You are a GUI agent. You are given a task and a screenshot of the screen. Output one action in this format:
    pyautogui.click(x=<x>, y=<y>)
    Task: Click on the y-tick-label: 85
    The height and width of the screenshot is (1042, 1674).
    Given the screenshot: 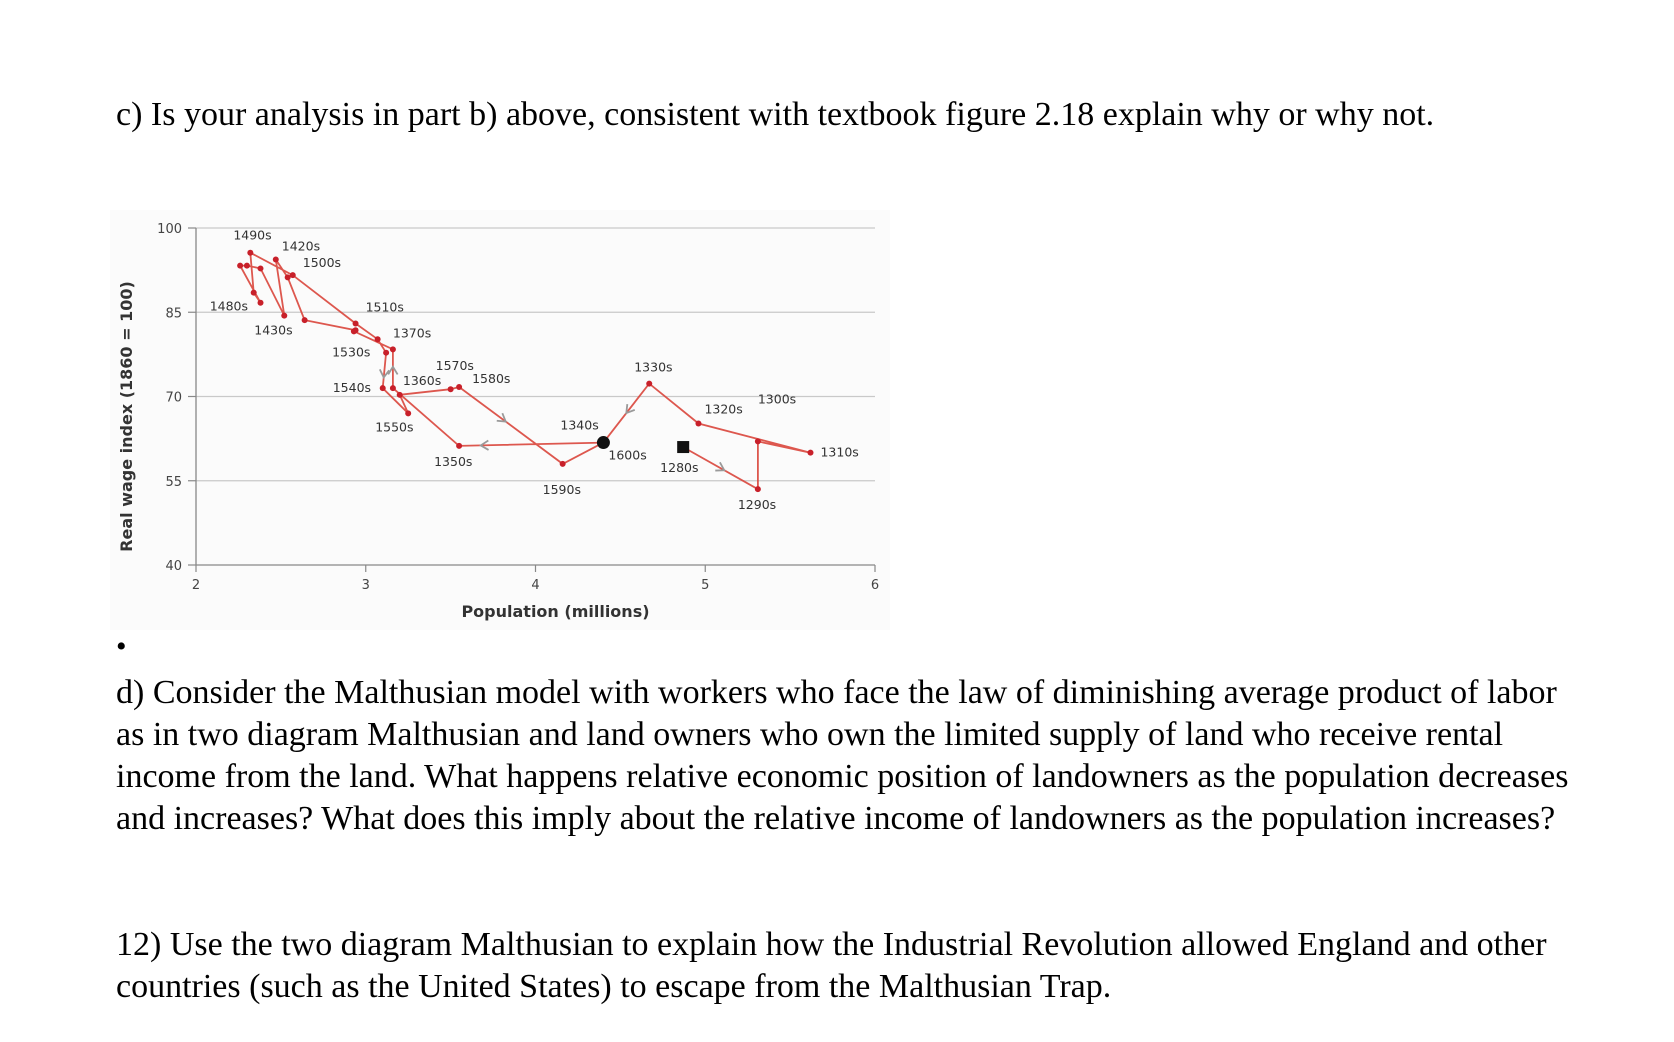 What is the action you would take?
    pyautogui.click(x=173, y=313)
    